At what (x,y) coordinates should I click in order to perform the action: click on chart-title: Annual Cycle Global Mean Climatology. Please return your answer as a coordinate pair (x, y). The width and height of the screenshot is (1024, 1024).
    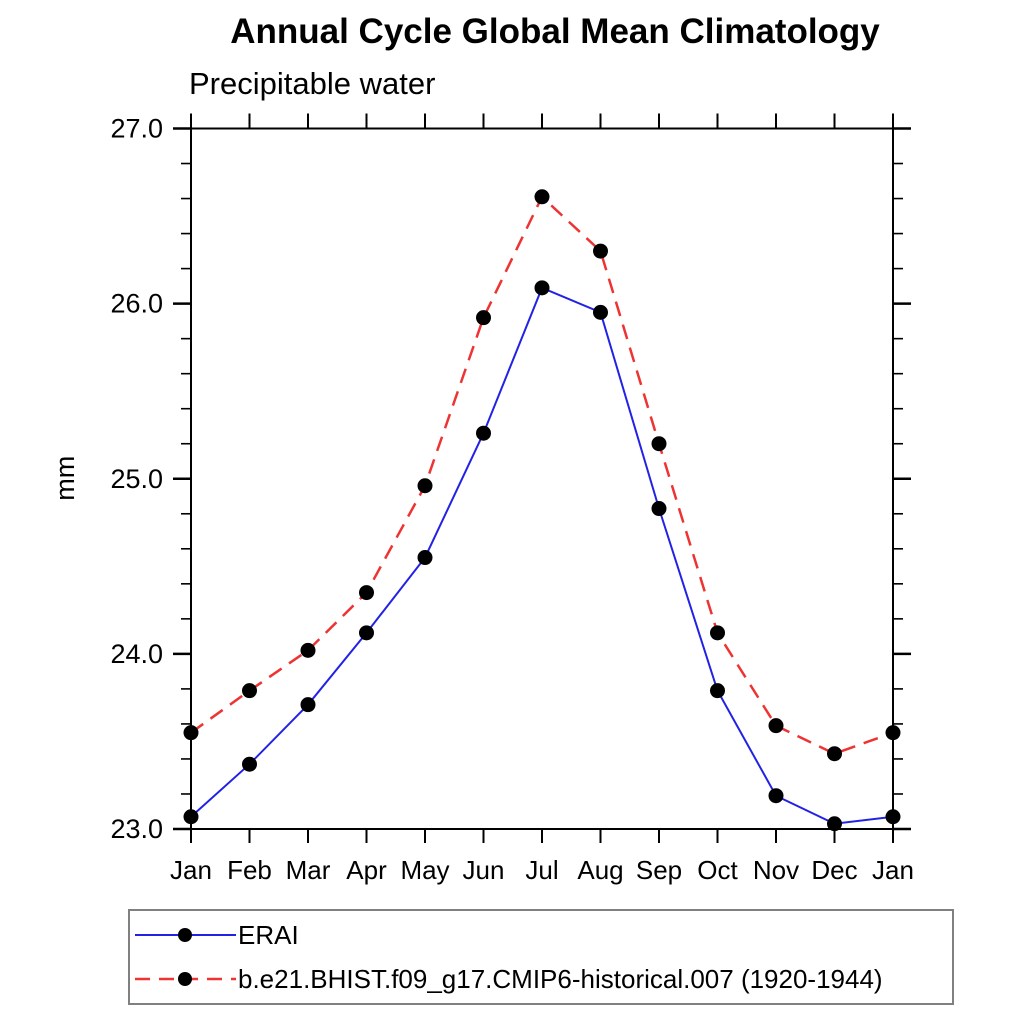
    Looking at the image, I should click on (555, 31).